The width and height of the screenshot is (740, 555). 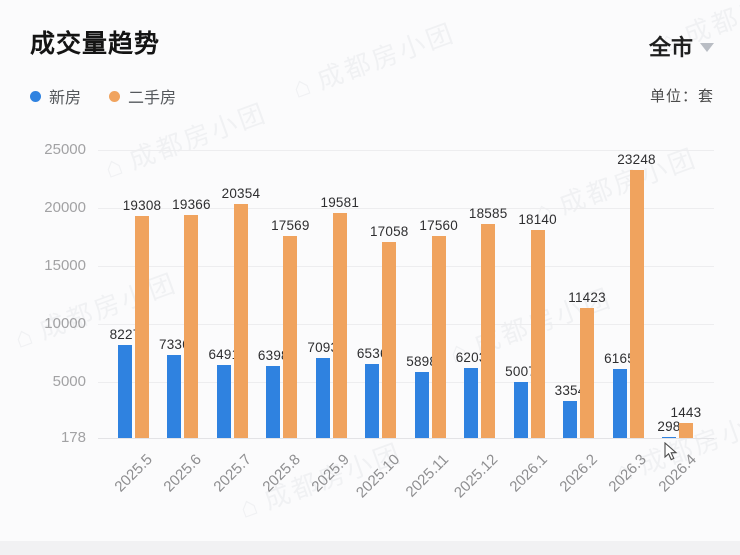 I want to click on x-axis-tick-label: 2025.10, so click(x=377, y=476).